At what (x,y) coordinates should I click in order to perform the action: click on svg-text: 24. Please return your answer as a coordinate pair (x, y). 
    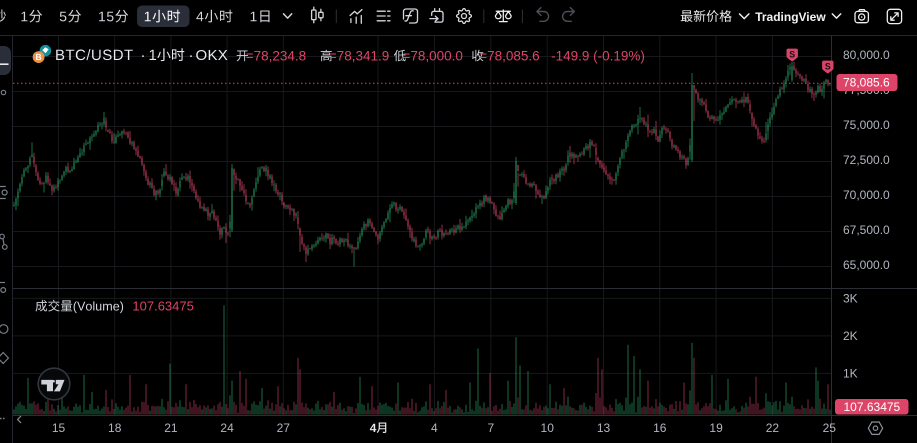
    Looking at the image, I should click on (227, 428).